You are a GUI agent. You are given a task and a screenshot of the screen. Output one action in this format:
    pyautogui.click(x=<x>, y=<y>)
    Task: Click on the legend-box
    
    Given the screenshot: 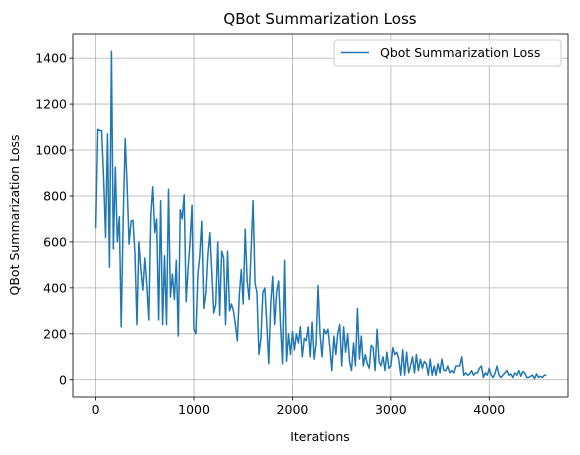 What is the action you would take?
    pyautogui.click(x=447, y=53)
    